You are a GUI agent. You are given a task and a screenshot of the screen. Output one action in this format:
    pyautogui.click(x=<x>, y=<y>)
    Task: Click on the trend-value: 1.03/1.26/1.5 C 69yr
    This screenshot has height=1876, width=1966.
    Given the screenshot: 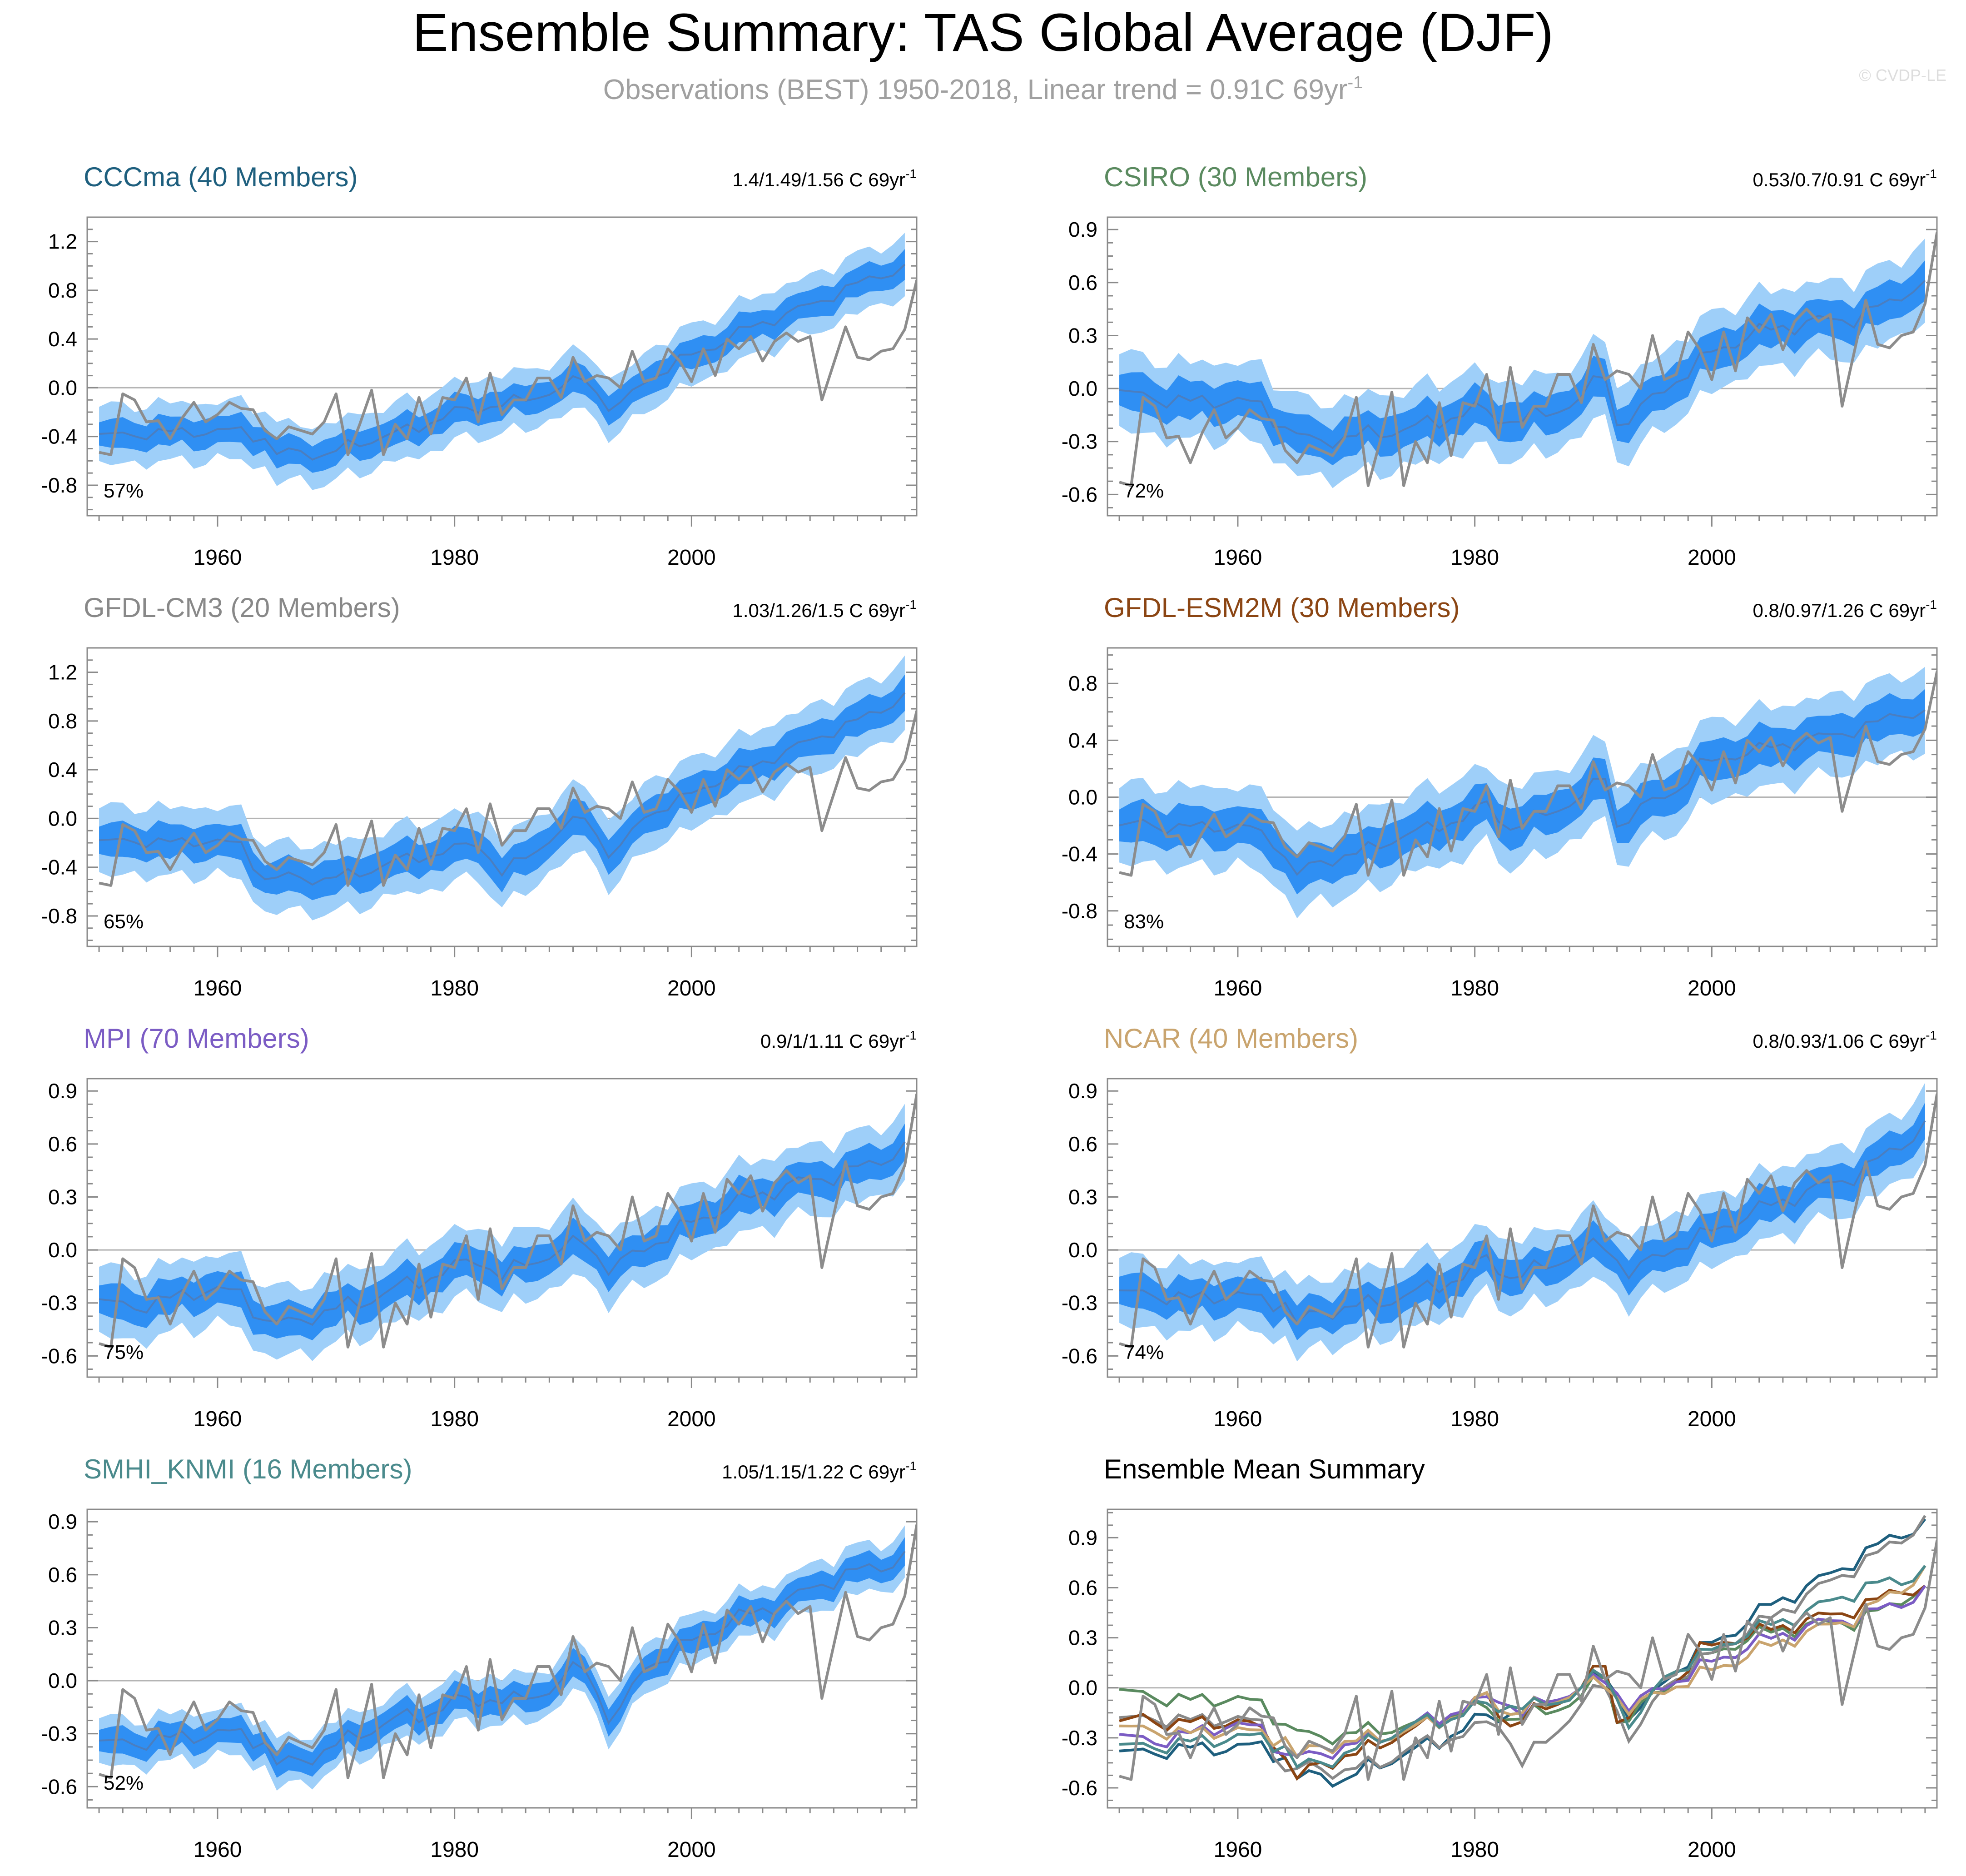 What is the action you would take?
    pyautogui.click(x=819, y=611)
    